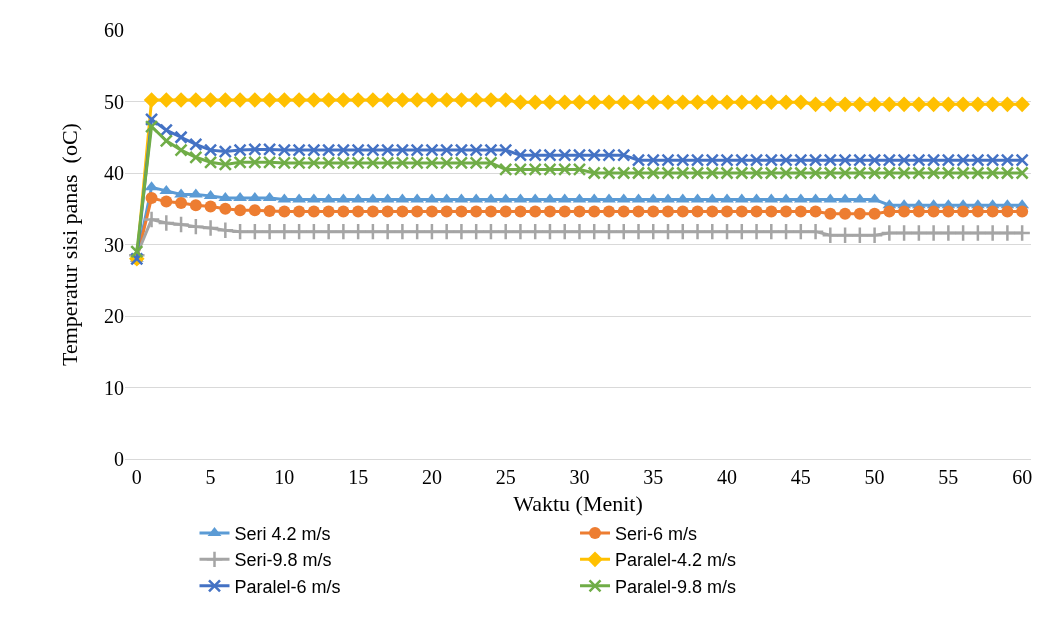  Describe the element at coordinates (505, 477) in the screenshot. I see `x-tick-label: 25` at that location.